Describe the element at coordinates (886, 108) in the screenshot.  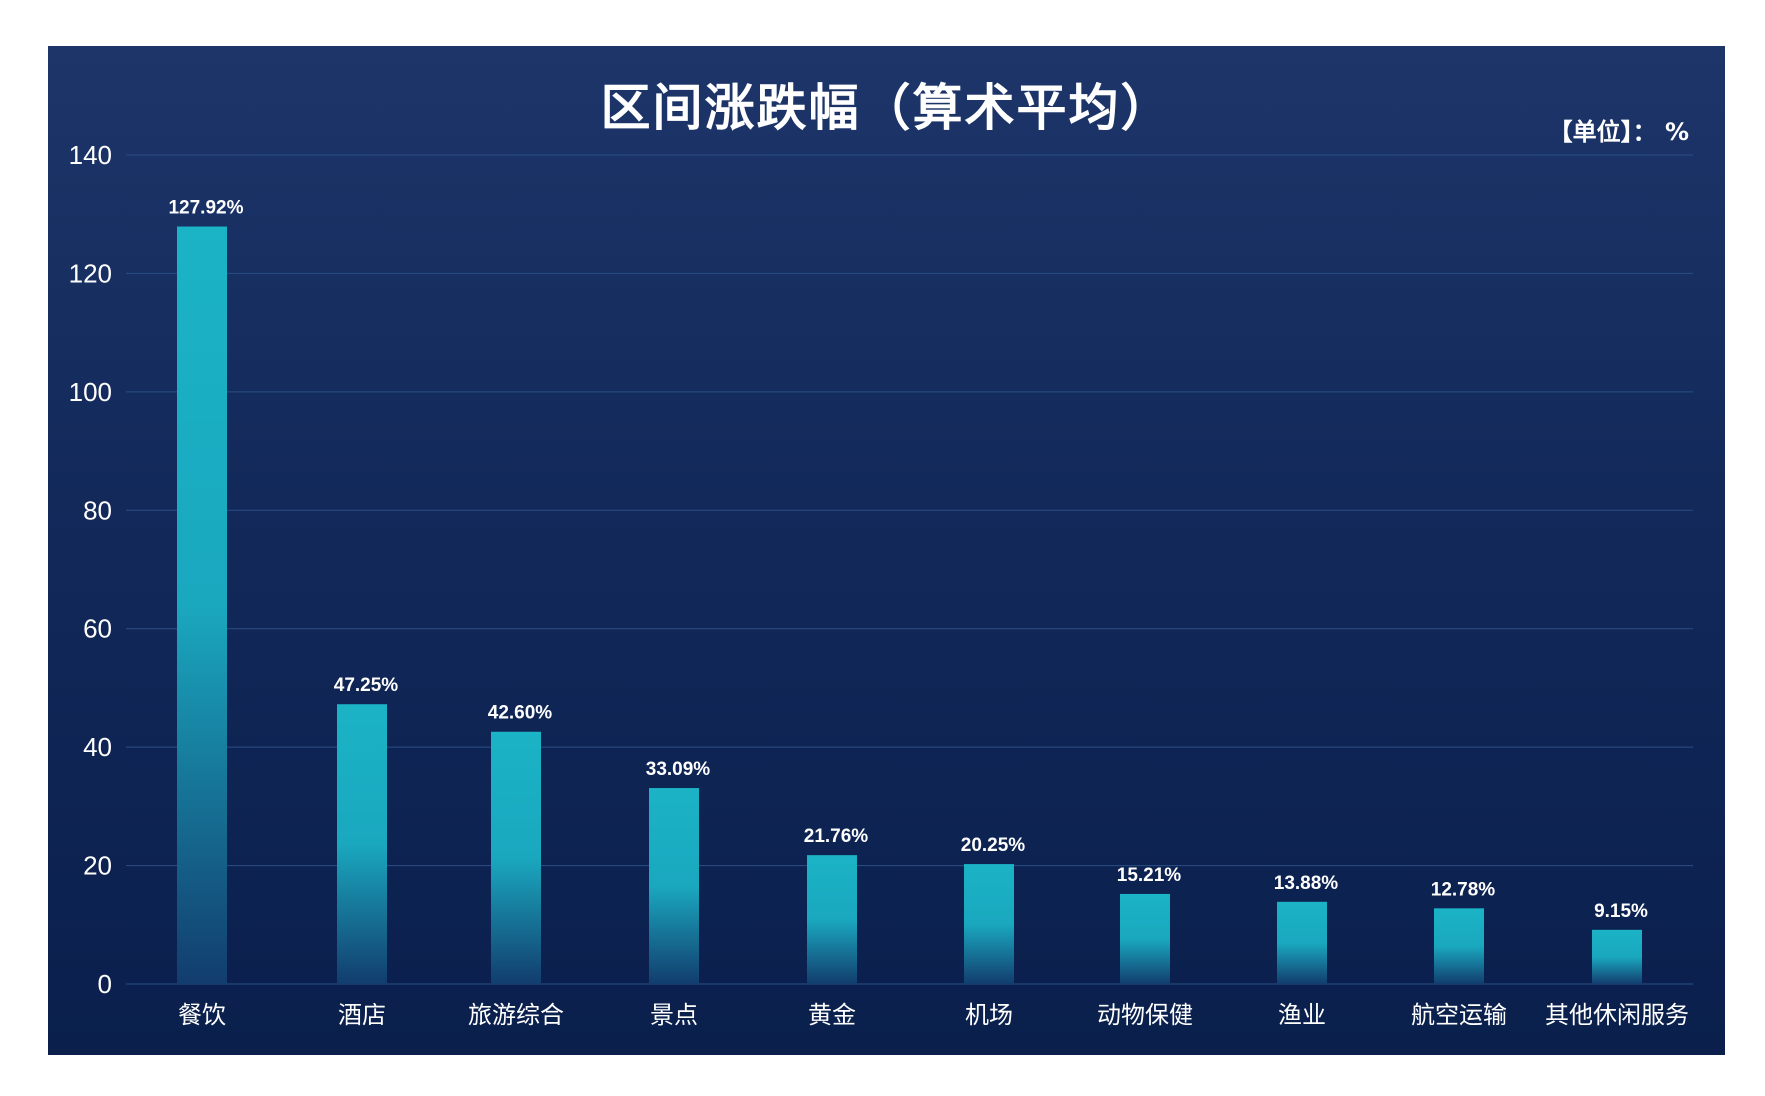
I see `chart-title: 区间涨跌幅（算术平均）` at that location.